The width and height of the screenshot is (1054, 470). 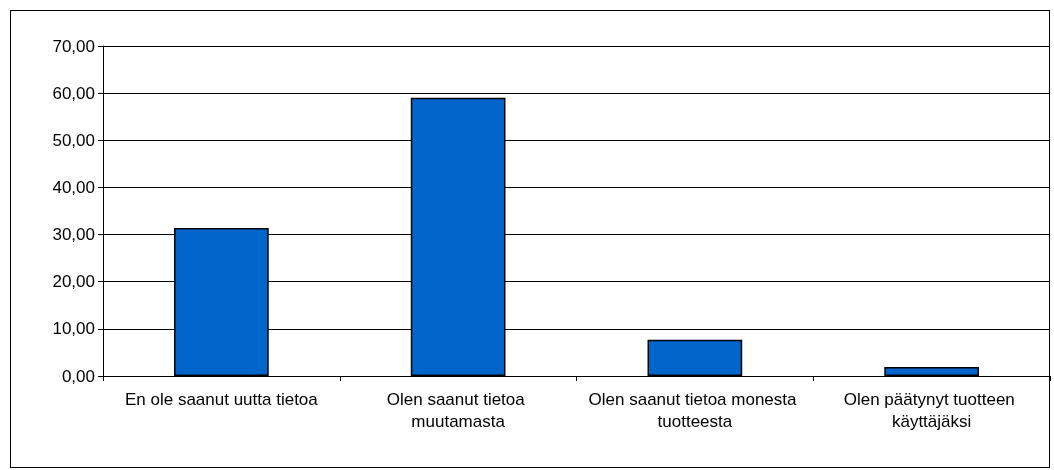 I want to click on y-tick-label: 60,00, so click(x=73, y=93).